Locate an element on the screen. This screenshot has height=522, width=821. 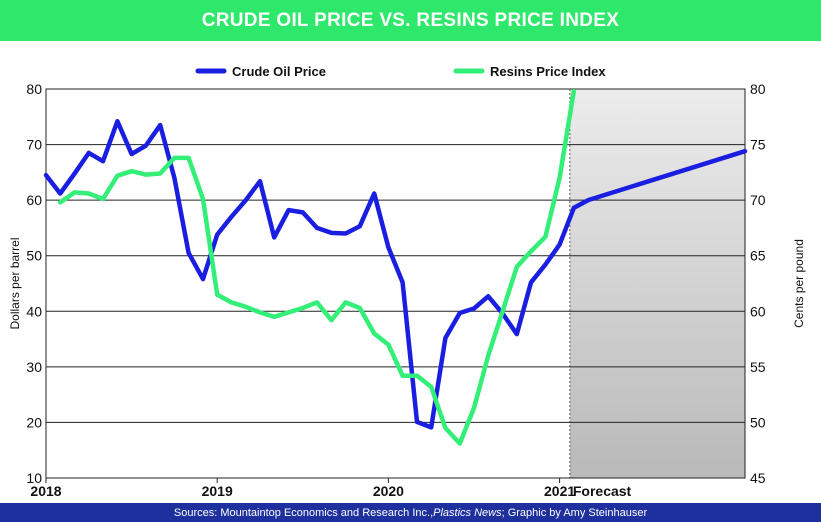
y-left-tick-label: 80 is located at coordinates (34, 89).